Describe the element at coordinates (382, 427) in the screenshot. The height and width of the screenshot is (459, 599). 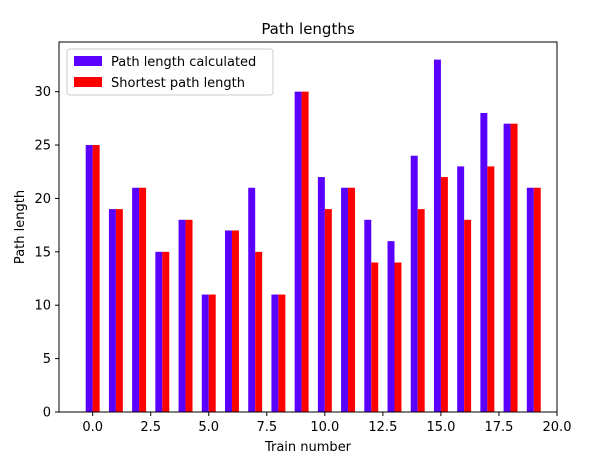
I see `x-tick-label: 12.5` at that location.